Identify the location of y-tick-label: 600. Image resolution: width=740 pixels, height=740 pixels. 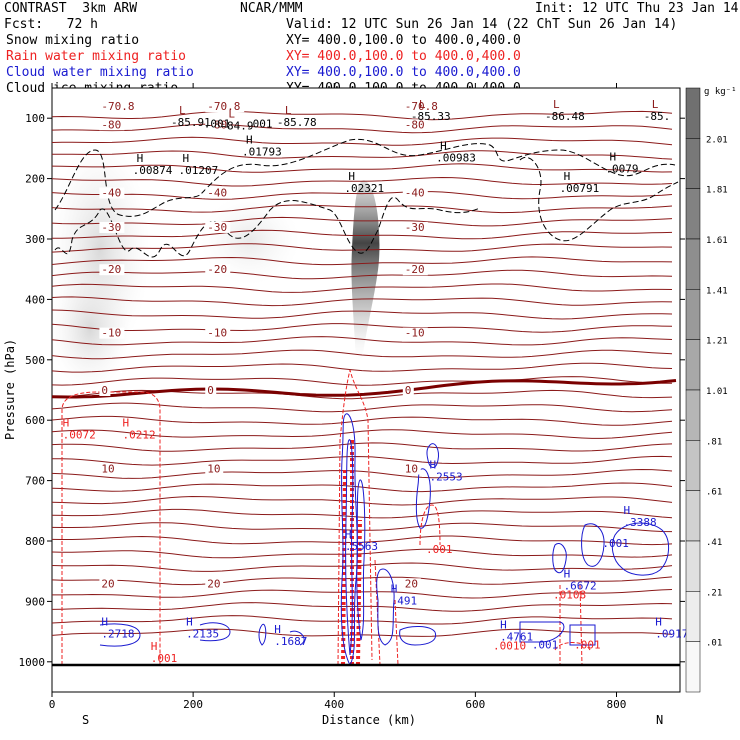
(35, 420).